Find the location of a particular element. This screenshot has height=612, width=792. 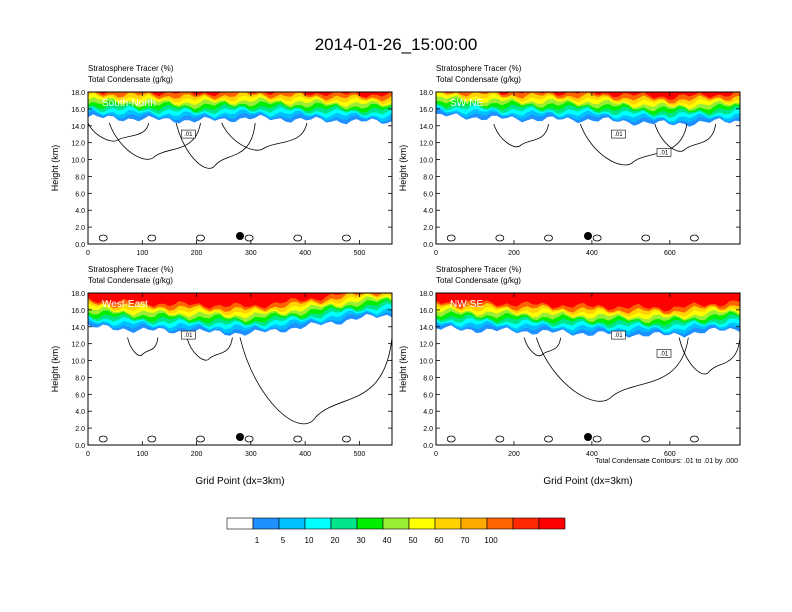

section-label: West-East is located at coordinates (125, 304).